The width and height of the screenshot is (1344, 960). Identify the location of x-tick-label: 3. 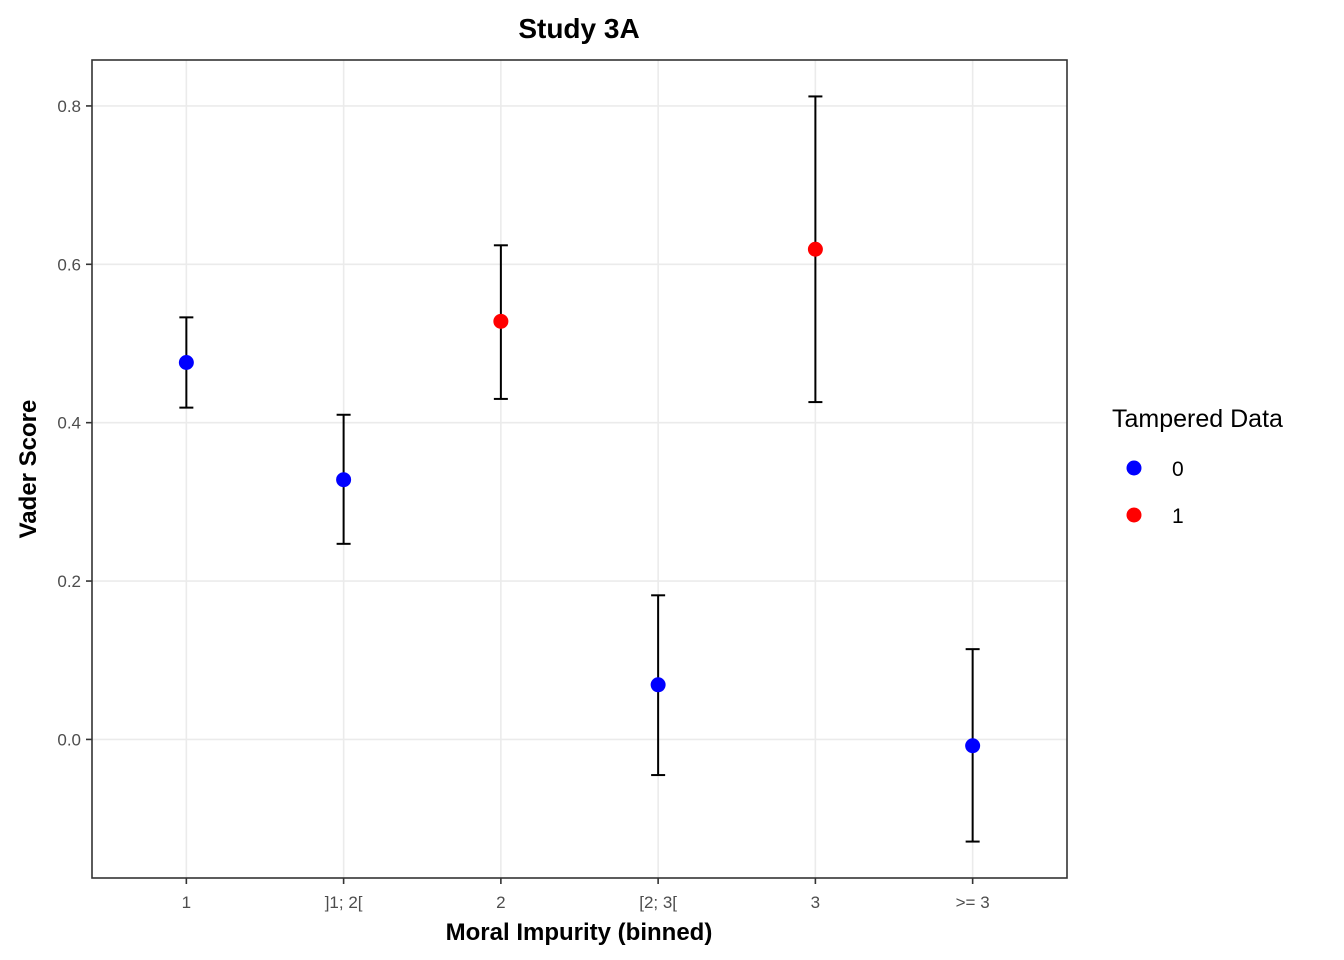
(815, 902).